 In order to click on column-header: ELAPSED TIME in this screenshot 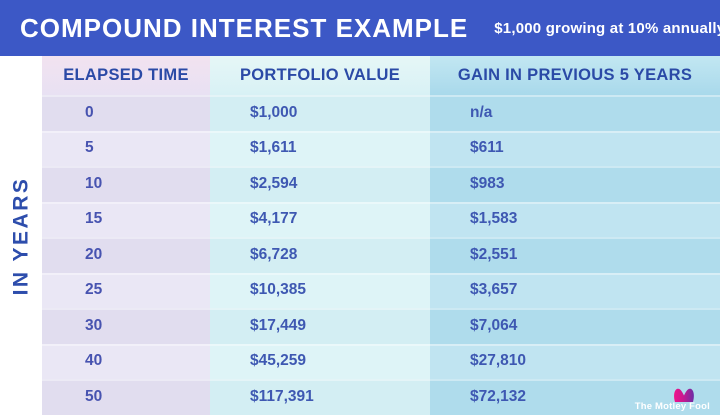, I will do `click(126, 75)`.